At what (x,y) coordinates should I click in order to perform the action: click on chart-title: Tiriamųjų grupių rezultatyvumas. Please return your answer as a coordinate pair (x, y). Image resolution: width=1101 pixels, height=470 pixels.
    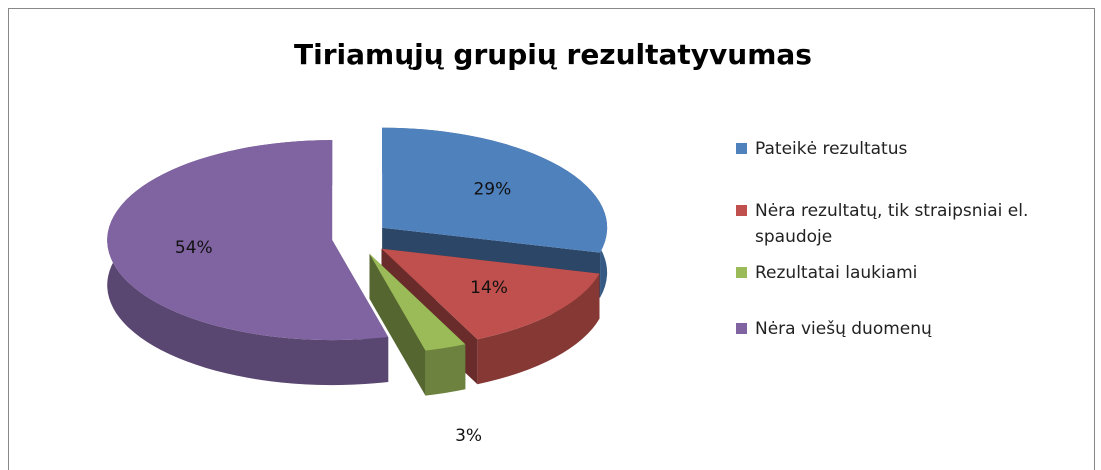
    Looking at the image, I should click on (553, 54).